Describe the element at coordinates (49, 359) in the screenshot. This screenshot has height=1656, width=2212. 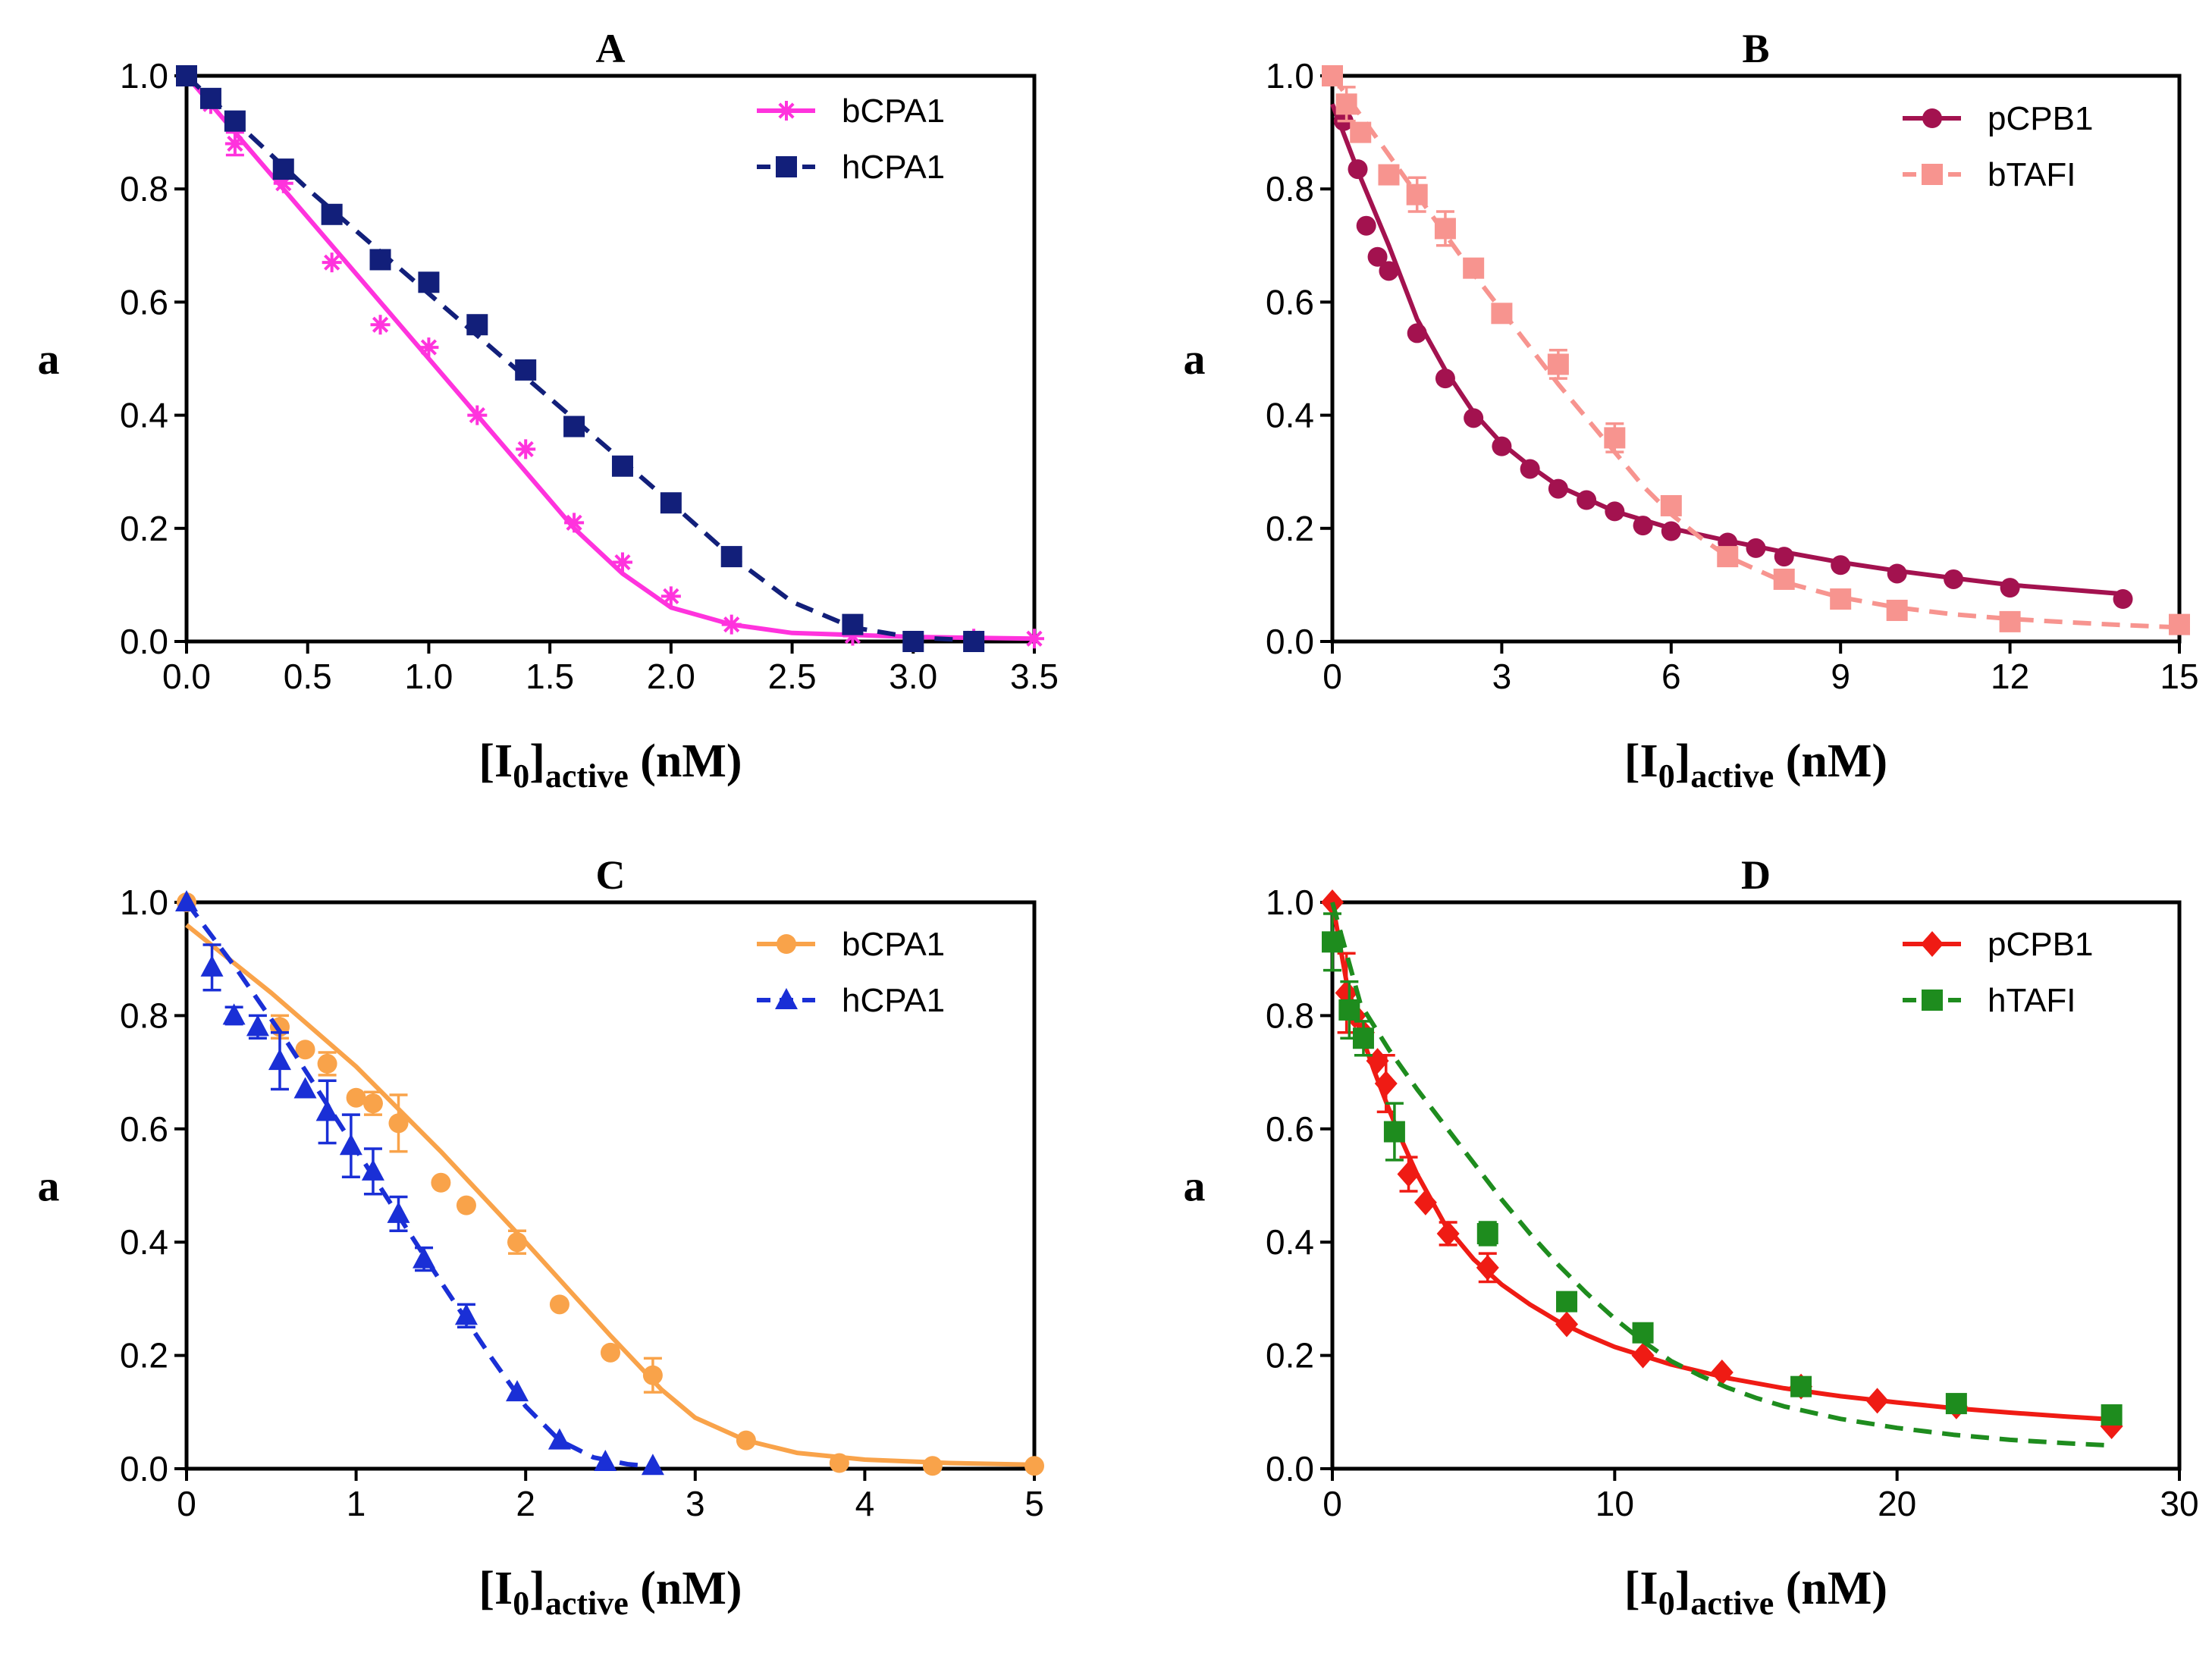
I see `y-axis-label: a` at that location.